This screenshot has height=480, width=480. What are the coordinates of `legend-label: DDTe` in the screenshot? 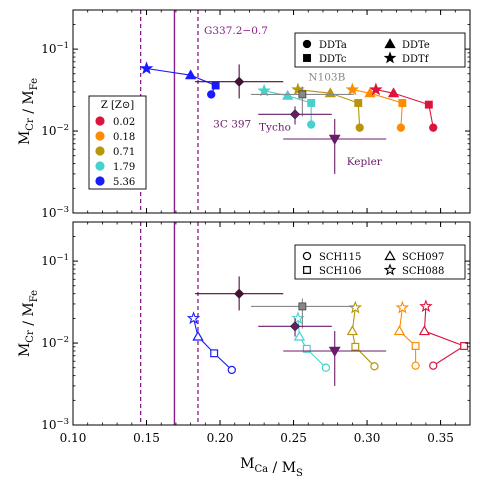 It's located at (416, 45).